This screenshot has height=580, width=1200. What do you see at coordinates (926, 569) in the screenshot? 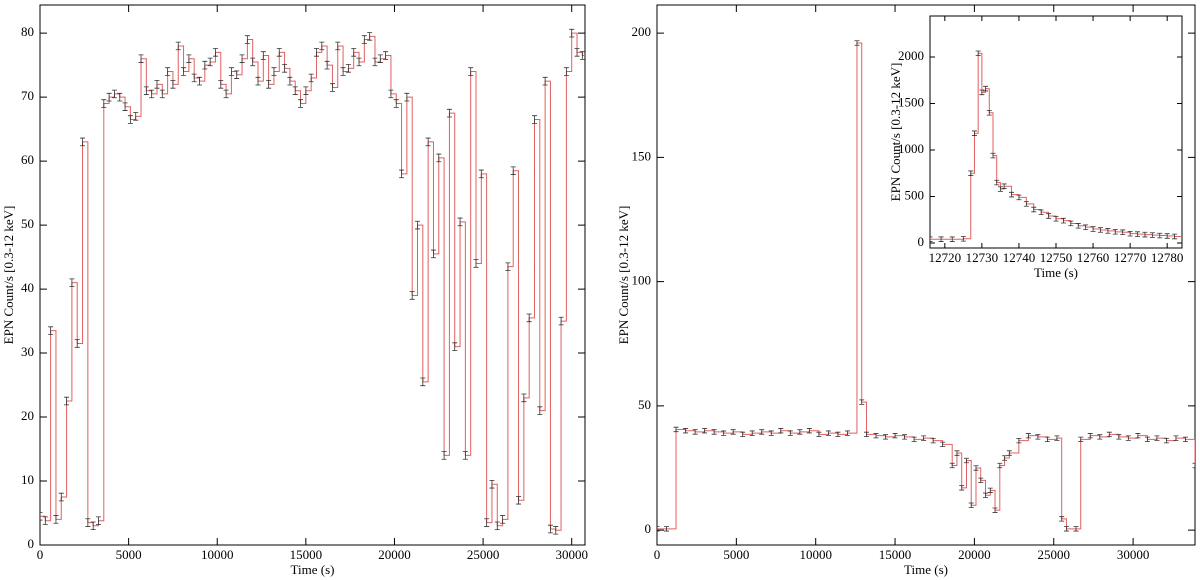
I see `x-axis-title: Time (s)` at bounding box center [926, 569].